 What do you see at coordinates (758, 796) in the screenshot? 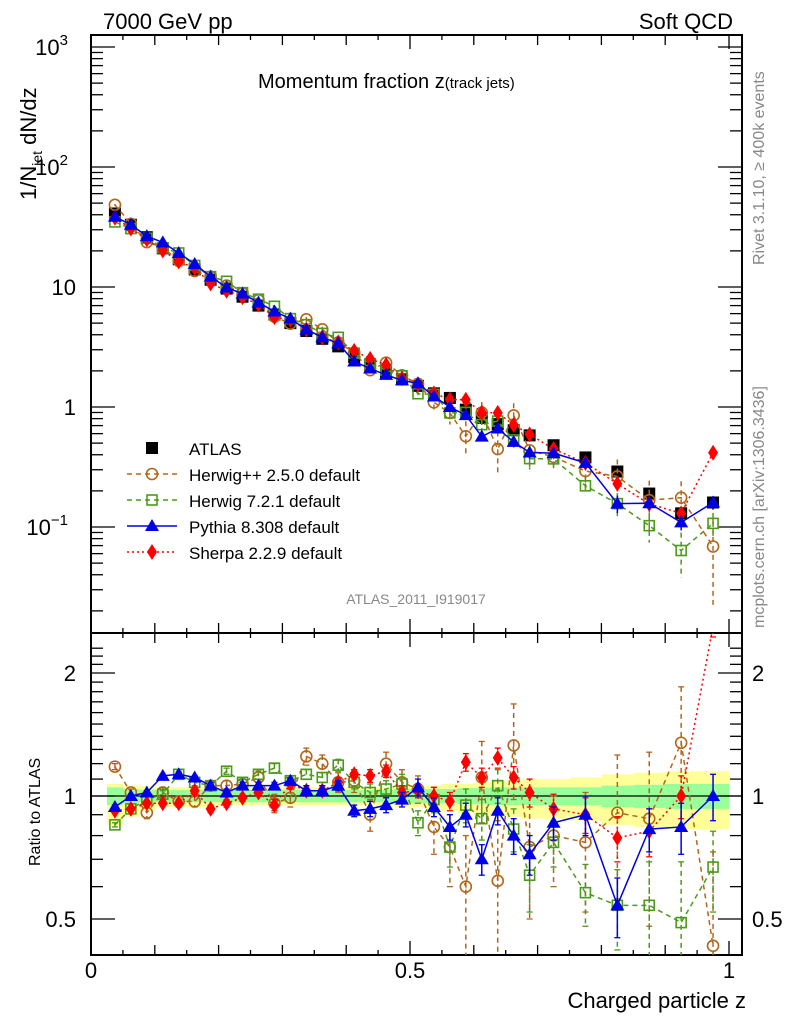
I see `ratio-y-tick-label-right: 1` at bounding box center [758, 796].